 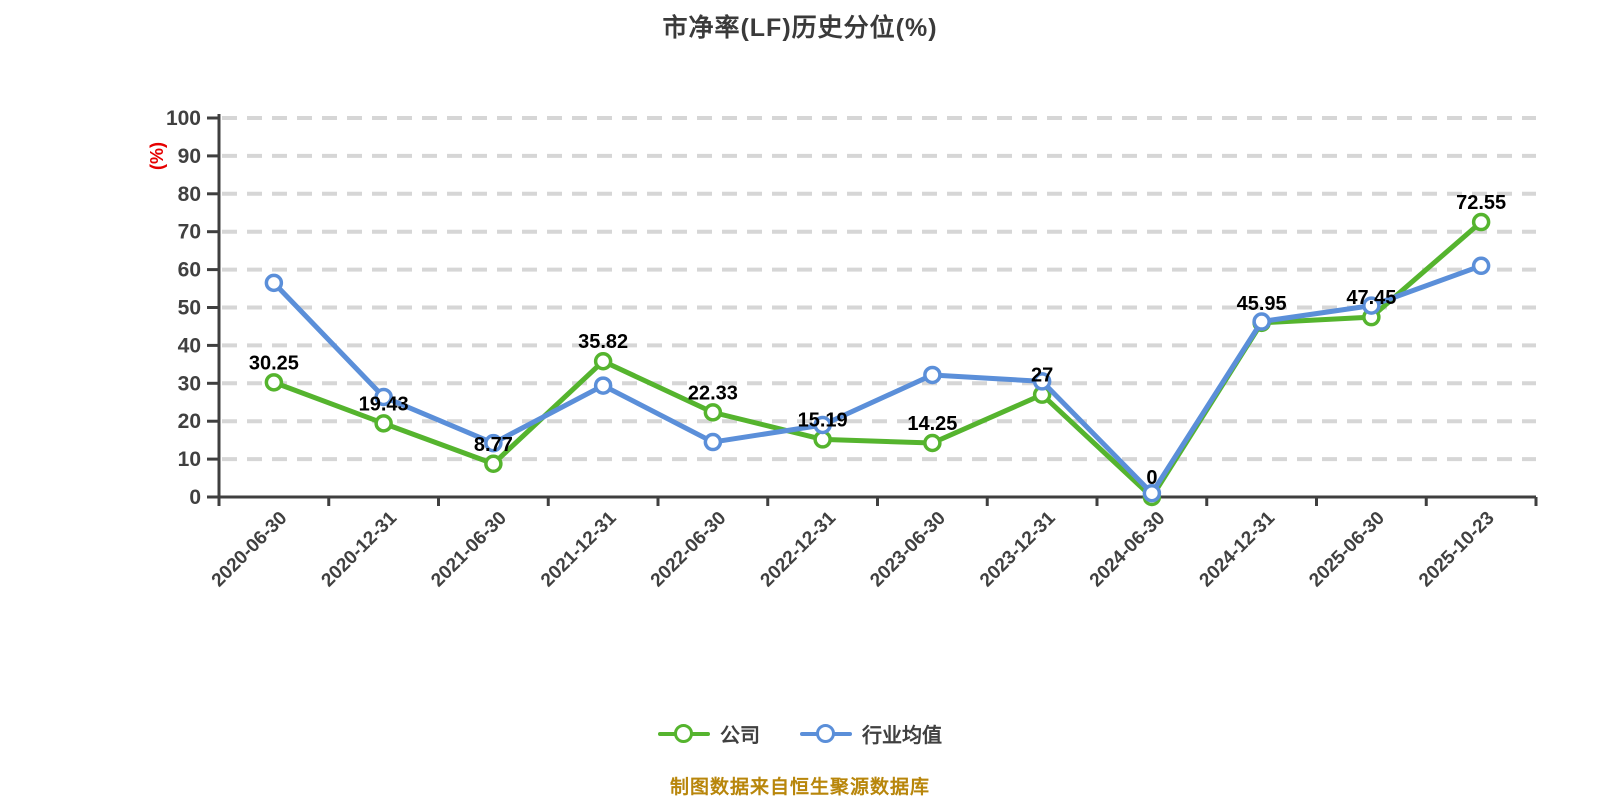 What do you see at coordinates (189, 232) in the screenshot?
I see `y-tick-label: 70` at bounding box center [189, 232].